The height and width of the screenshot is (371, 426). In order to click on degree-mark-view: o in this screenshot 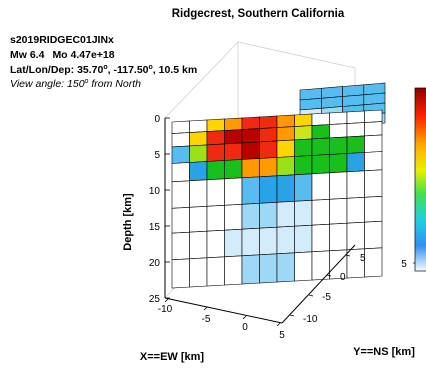, I will do `click(87, 81)`.